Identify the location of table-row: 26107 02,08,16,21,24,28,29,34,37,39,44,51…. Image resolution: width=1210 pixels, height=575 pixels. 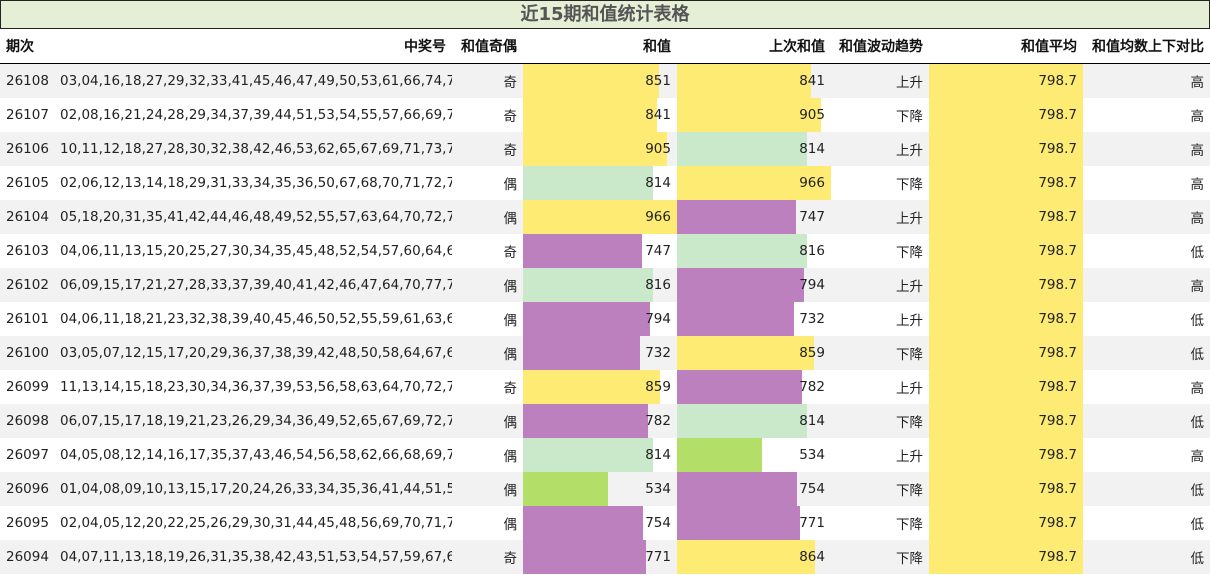
(605, 115).